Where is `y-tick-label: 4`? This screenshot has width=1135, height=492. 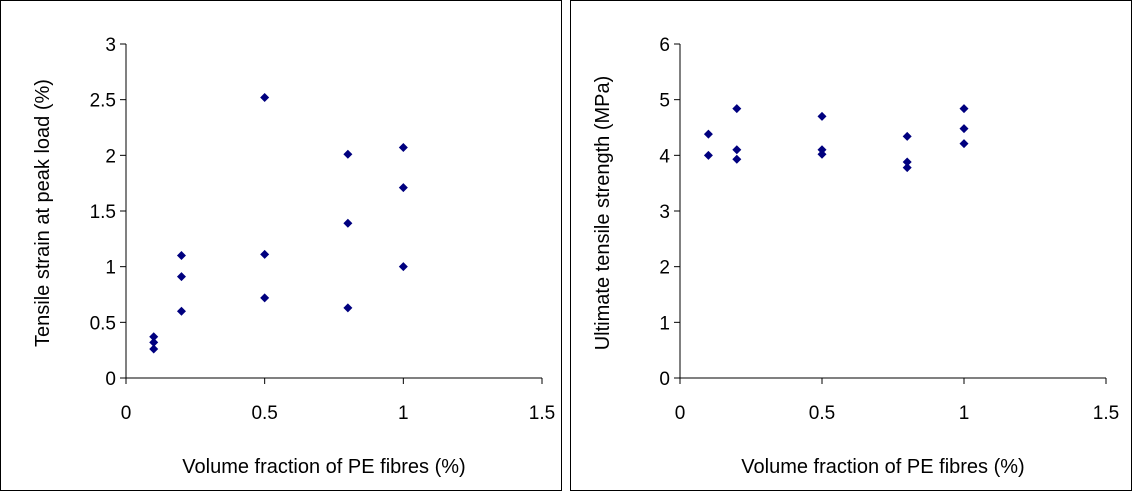
y-tick-label: 4 is located at coordinates (664, 156).